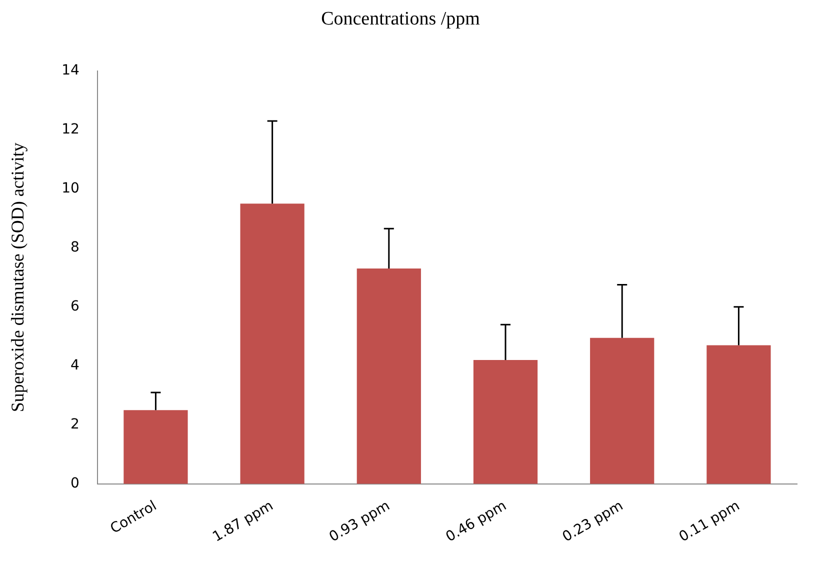 Image resolution: width=837 pixels, height=570 pixels. What do you see at coordinates (75, 484) in the screenshot?
I see `y-tick-label: 0` at bounding box center [75, 484].